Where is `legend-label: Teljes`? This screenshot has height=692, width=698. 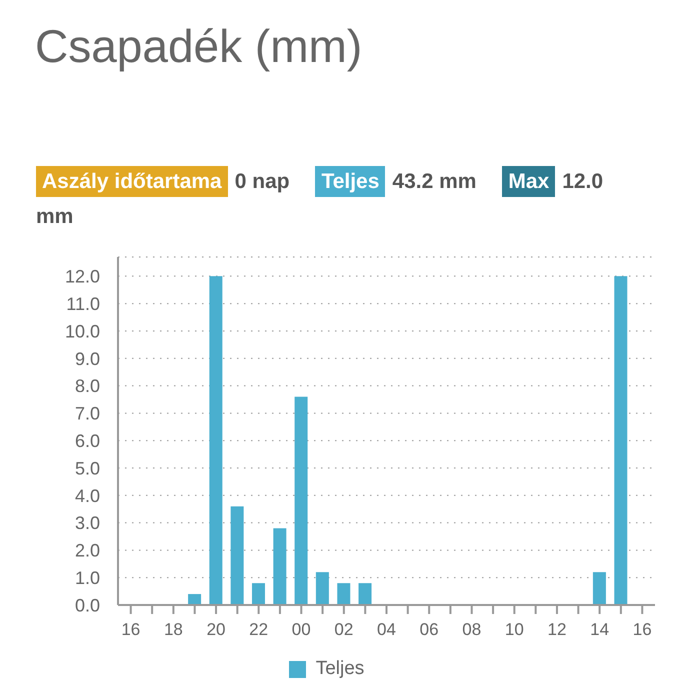 legend-label: Teljes is located at coordinates (340, 668).